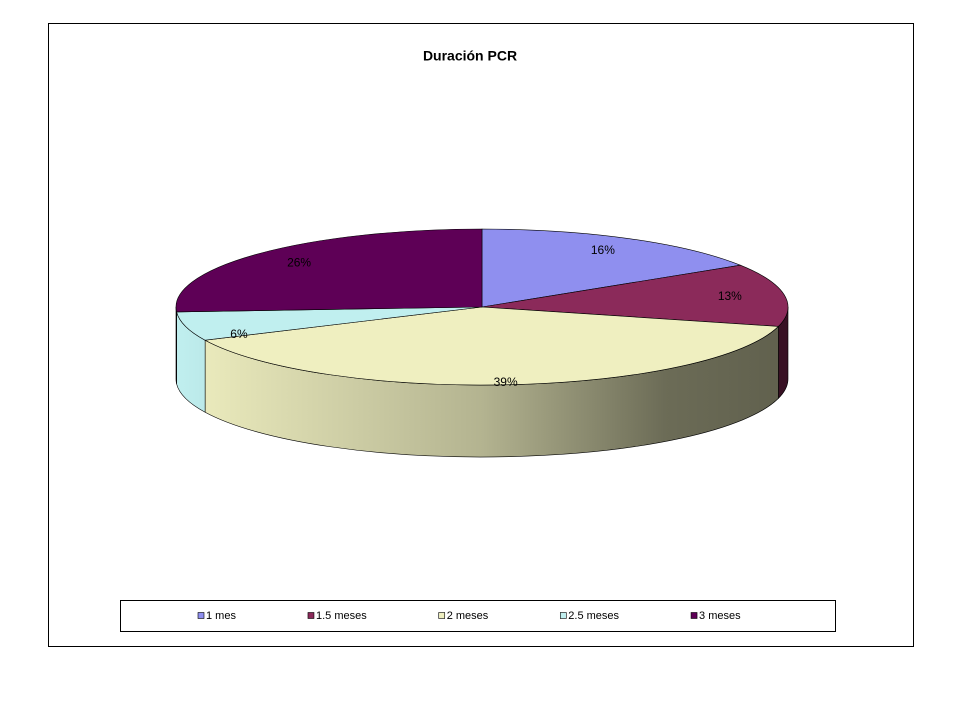 This screenshot has width=960, height=725. I want to click on pie-labels: 16% 13% 39% 6% 26%, so click(486, 316).